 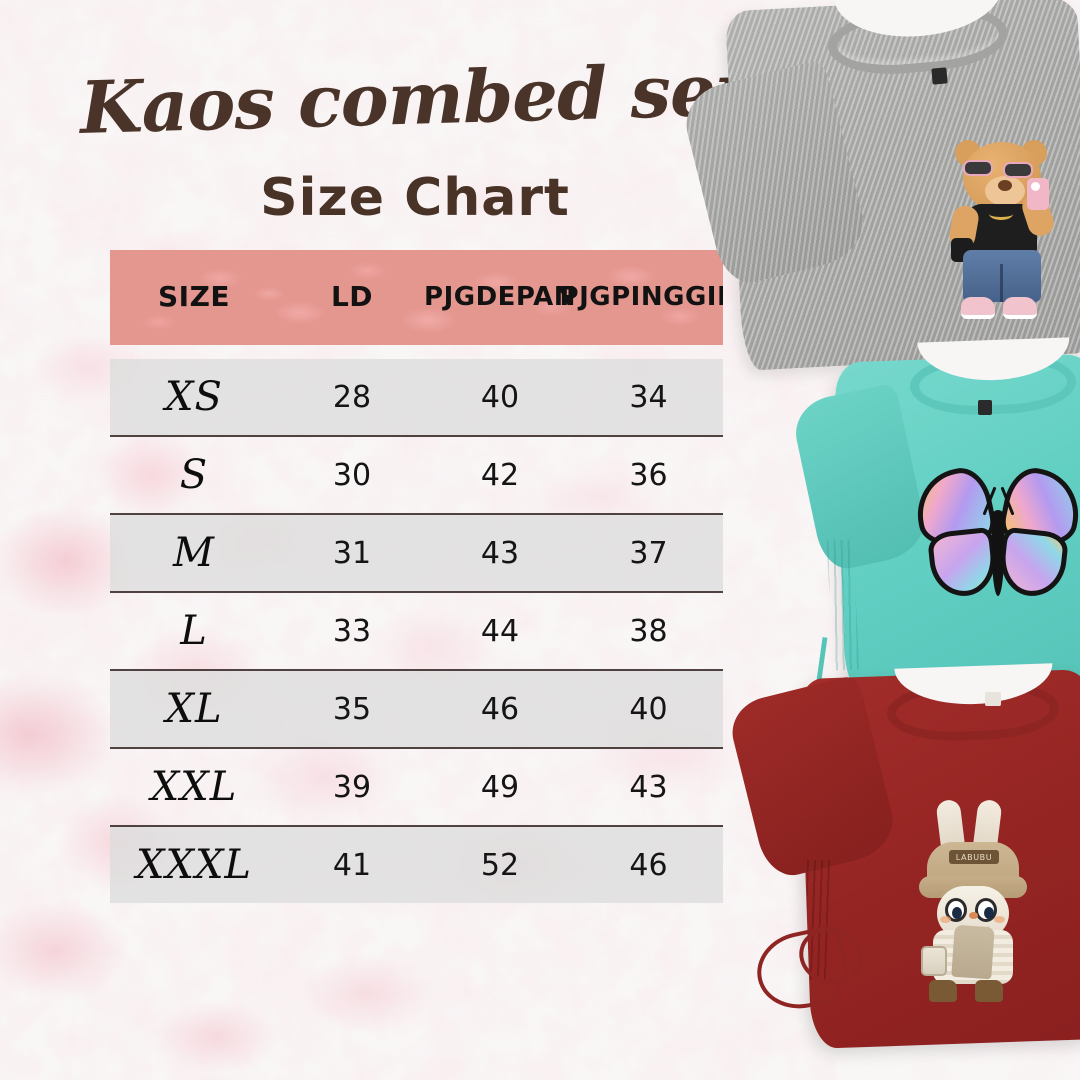 I want to click on table-row: XXL 39 49 43, so click(x=416, y=787).